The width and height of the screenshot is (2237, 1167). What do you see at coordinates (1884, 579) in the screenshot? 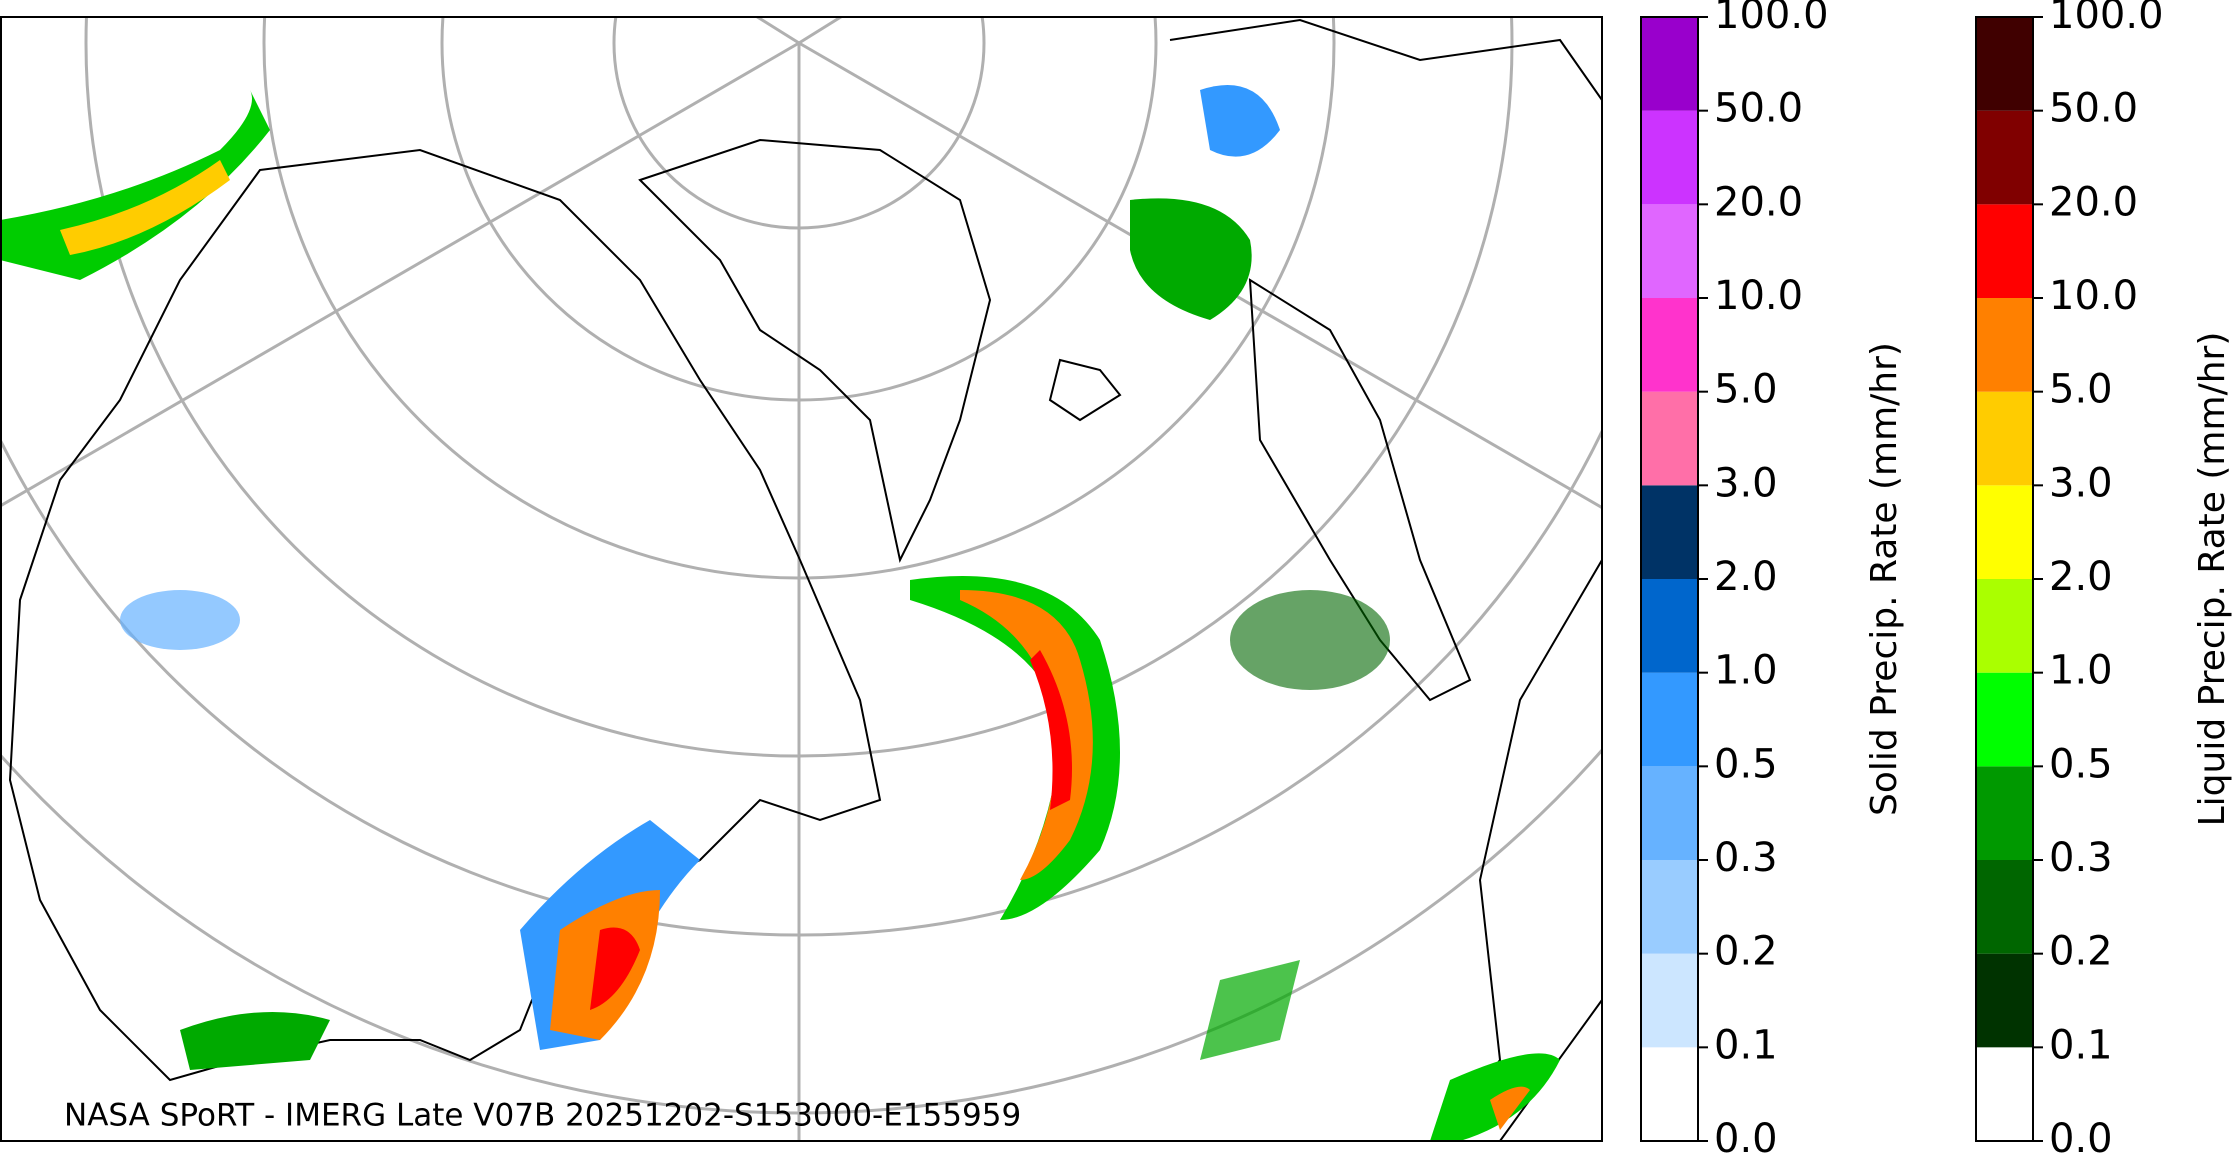
I see `colorbar-label: Solid Precip. Rate (mm/hr)` at bounding box center [1884, 579].